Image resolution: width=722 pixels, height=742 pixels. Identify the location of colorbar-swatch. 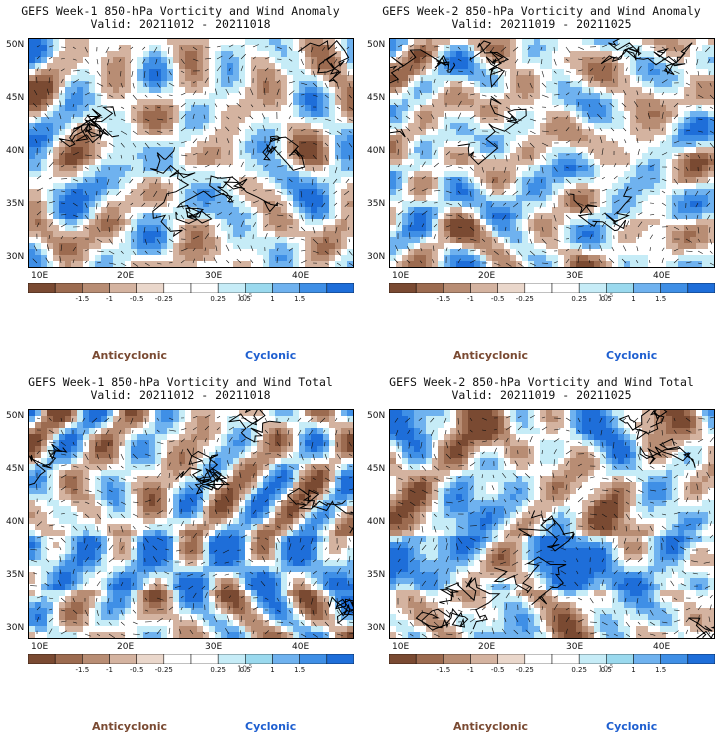
(177, 288).